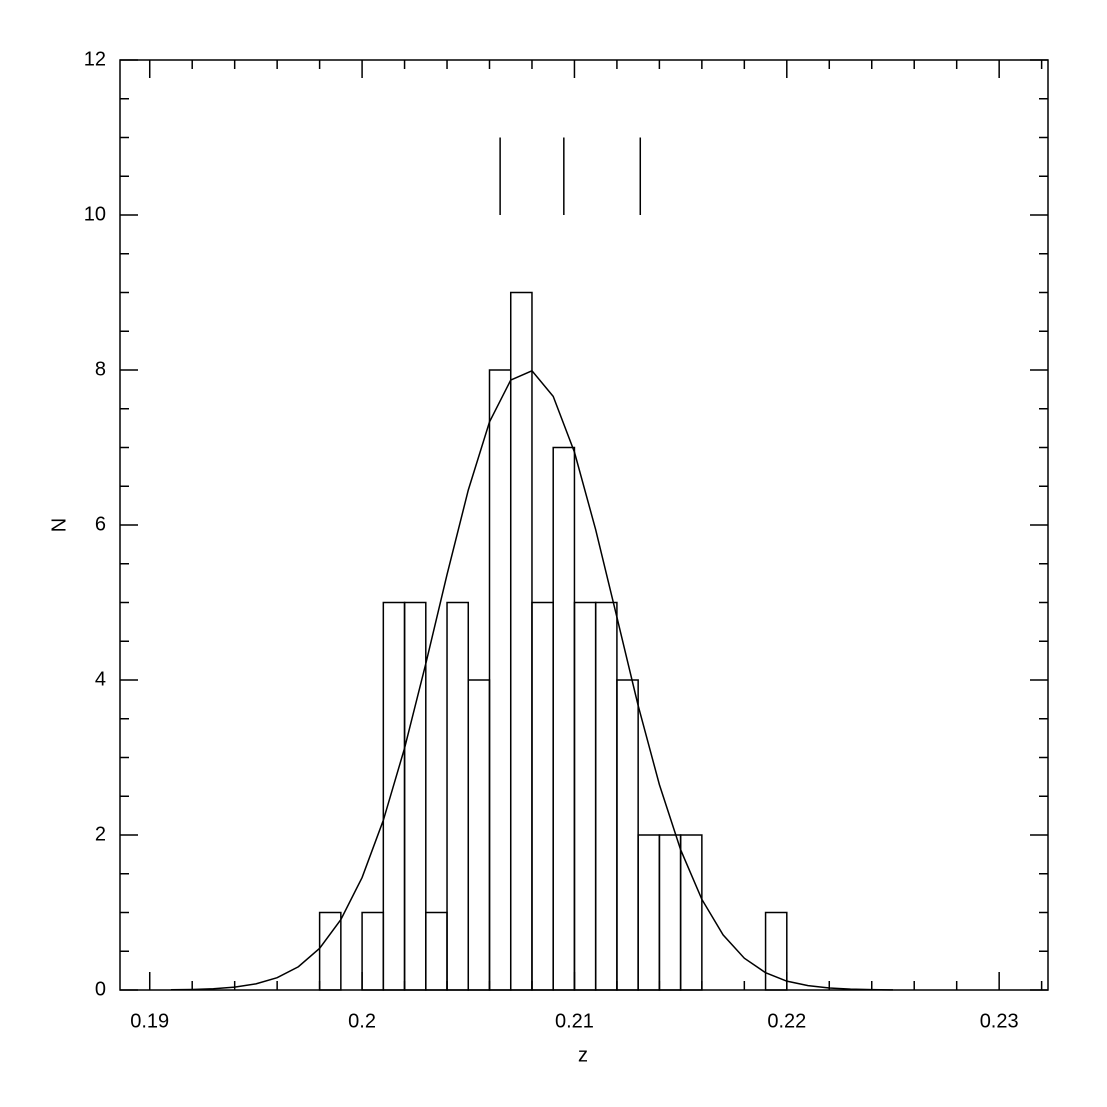 This screenshot has width=1107, height=1107. What do you see at coordinates (574, 1021) in the screenshot?
I see `x-tick-label: 0.21` at bounding box center [574, 1021].